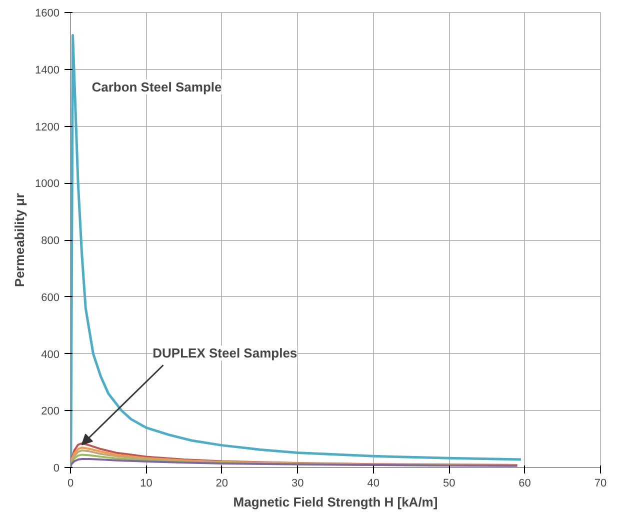  What do you see at coordinates (50, 354) in the screenshot?
I see `y-tick-label: 400` at bounding box center [50, 354].